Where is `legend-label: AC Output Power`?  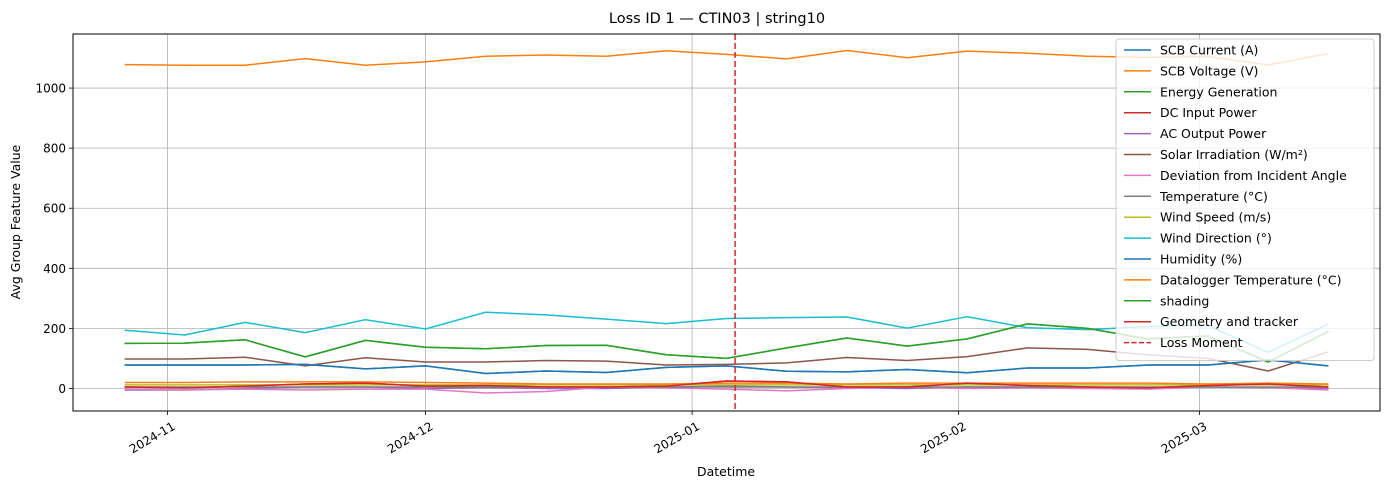 legend-label: AC Output Power is located at coordinates (1213, 133).